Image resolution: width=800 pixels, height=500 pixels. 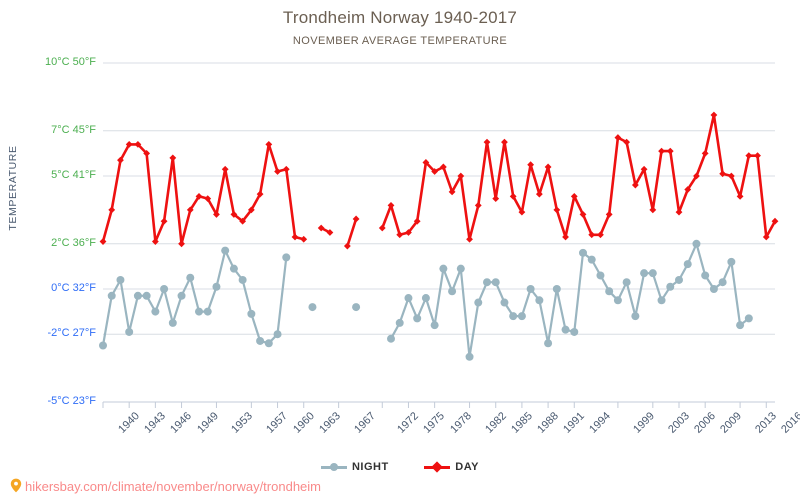 What do you see at coordinates (73, 175) in the screenshot?
I see `y-tick-label-2: 5°C 41°F` at bounding box center [73, 175].